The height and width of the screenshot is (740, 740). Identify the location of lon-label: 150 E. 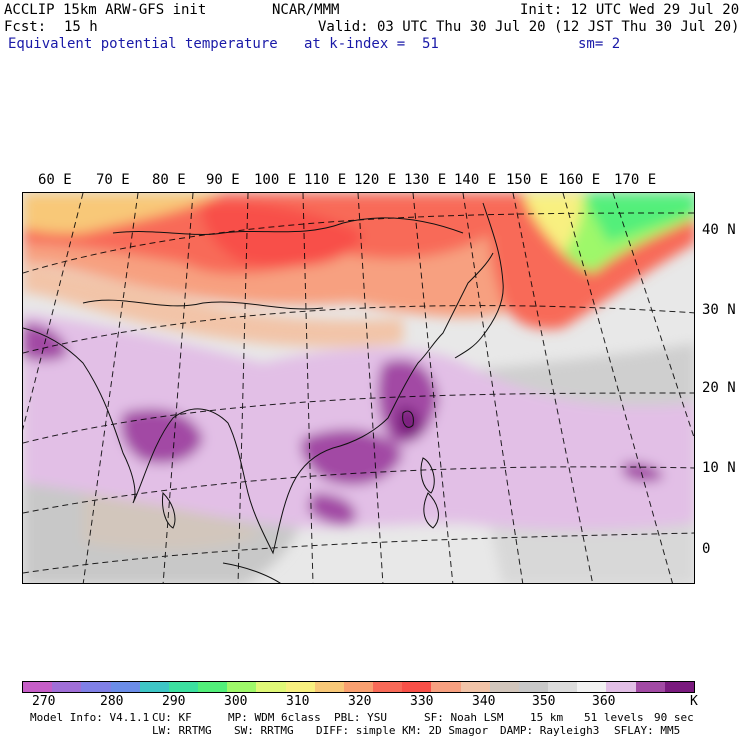
(527, 180).